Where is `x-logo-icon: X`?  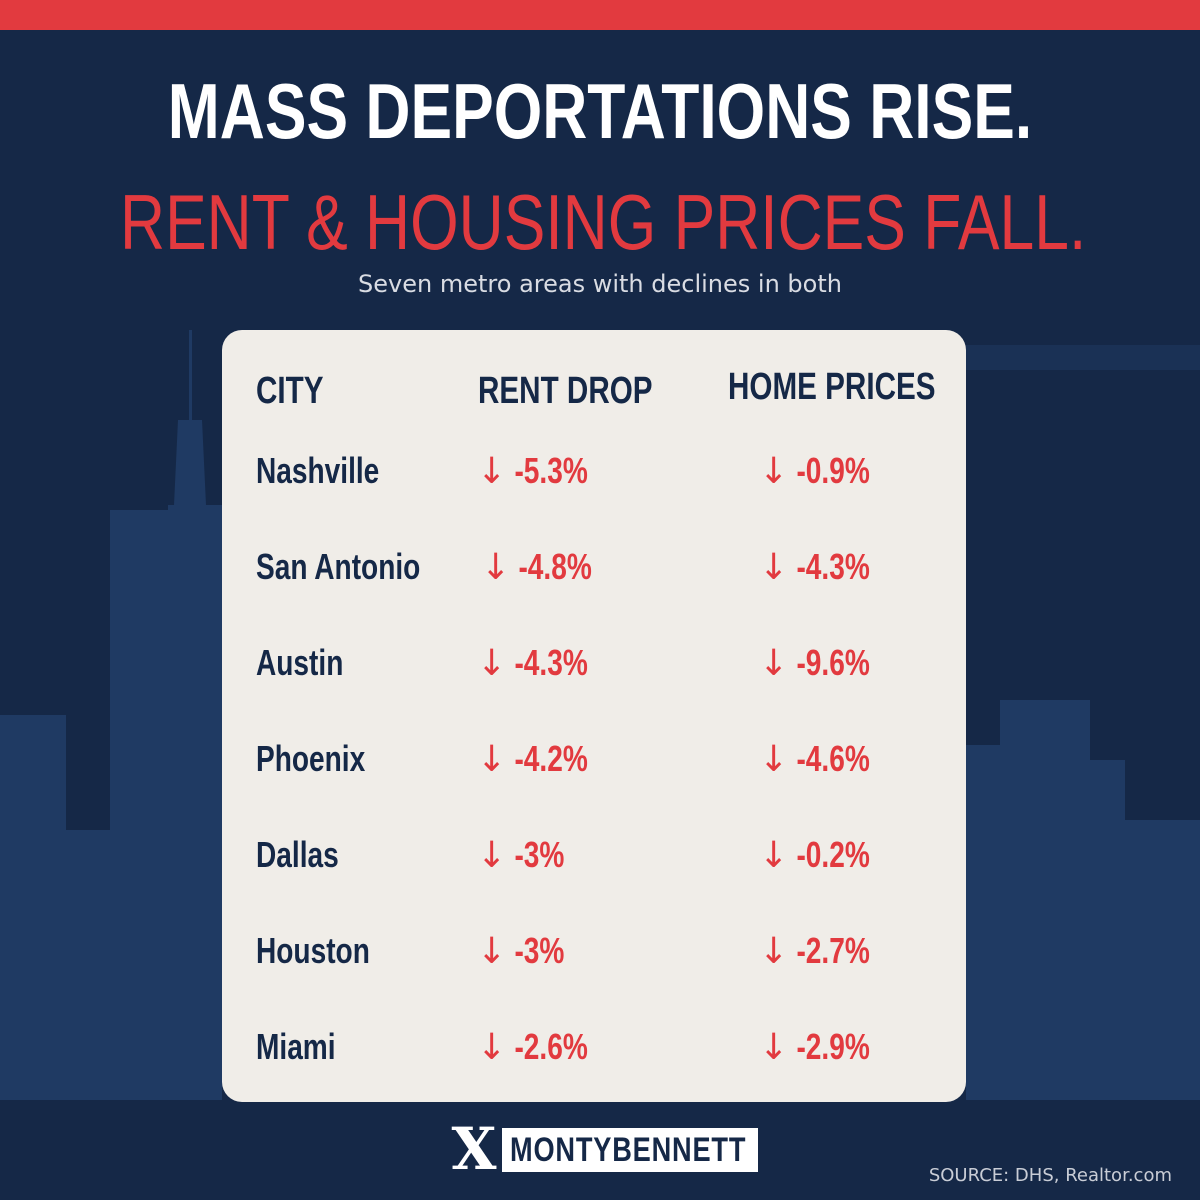 x-logo-icon: X is located at coordinates (474, 1149).